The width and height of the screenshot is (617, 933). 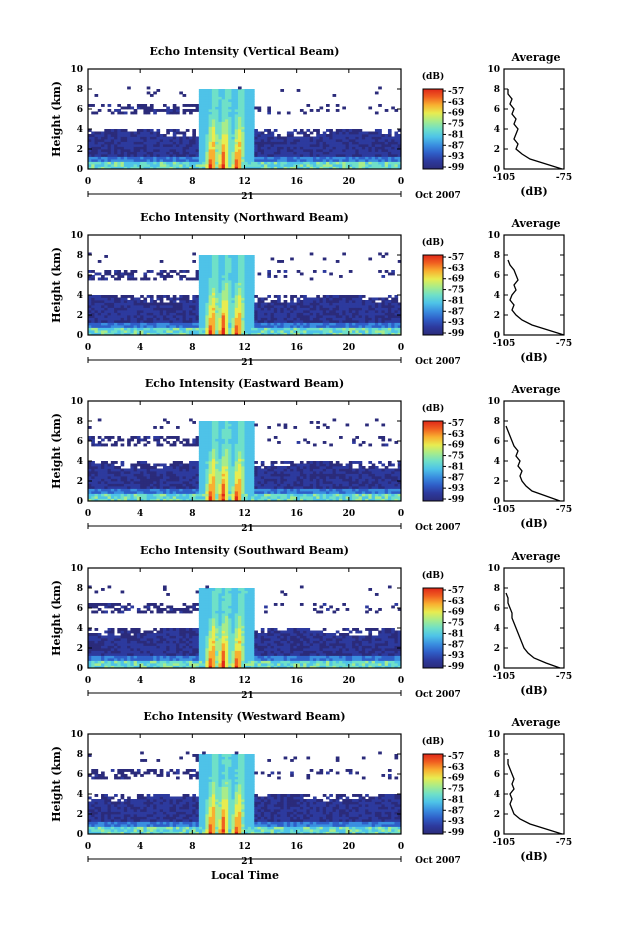 What do you see at coordinates (296, 182) in the screenshot?
I see `x-tick-label: 16` at bounding box center [296, 182].